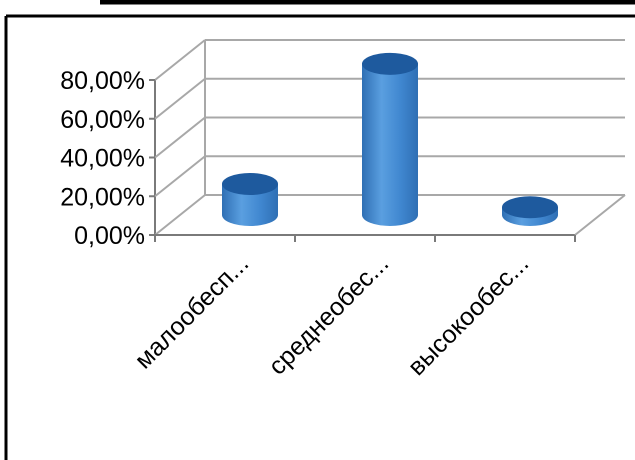  I want to click on floor-right-edge, so click(600, 215).